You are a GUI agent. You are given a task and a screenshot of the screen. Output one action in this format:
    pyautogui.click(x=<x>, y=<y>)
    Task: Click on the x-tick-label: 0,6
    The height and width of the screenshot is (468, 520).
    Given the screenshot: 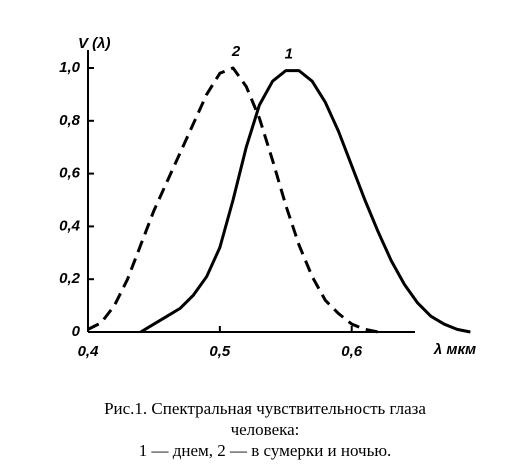 What is the action you would take?
    pyautogui.click(x=352, y=351)
    